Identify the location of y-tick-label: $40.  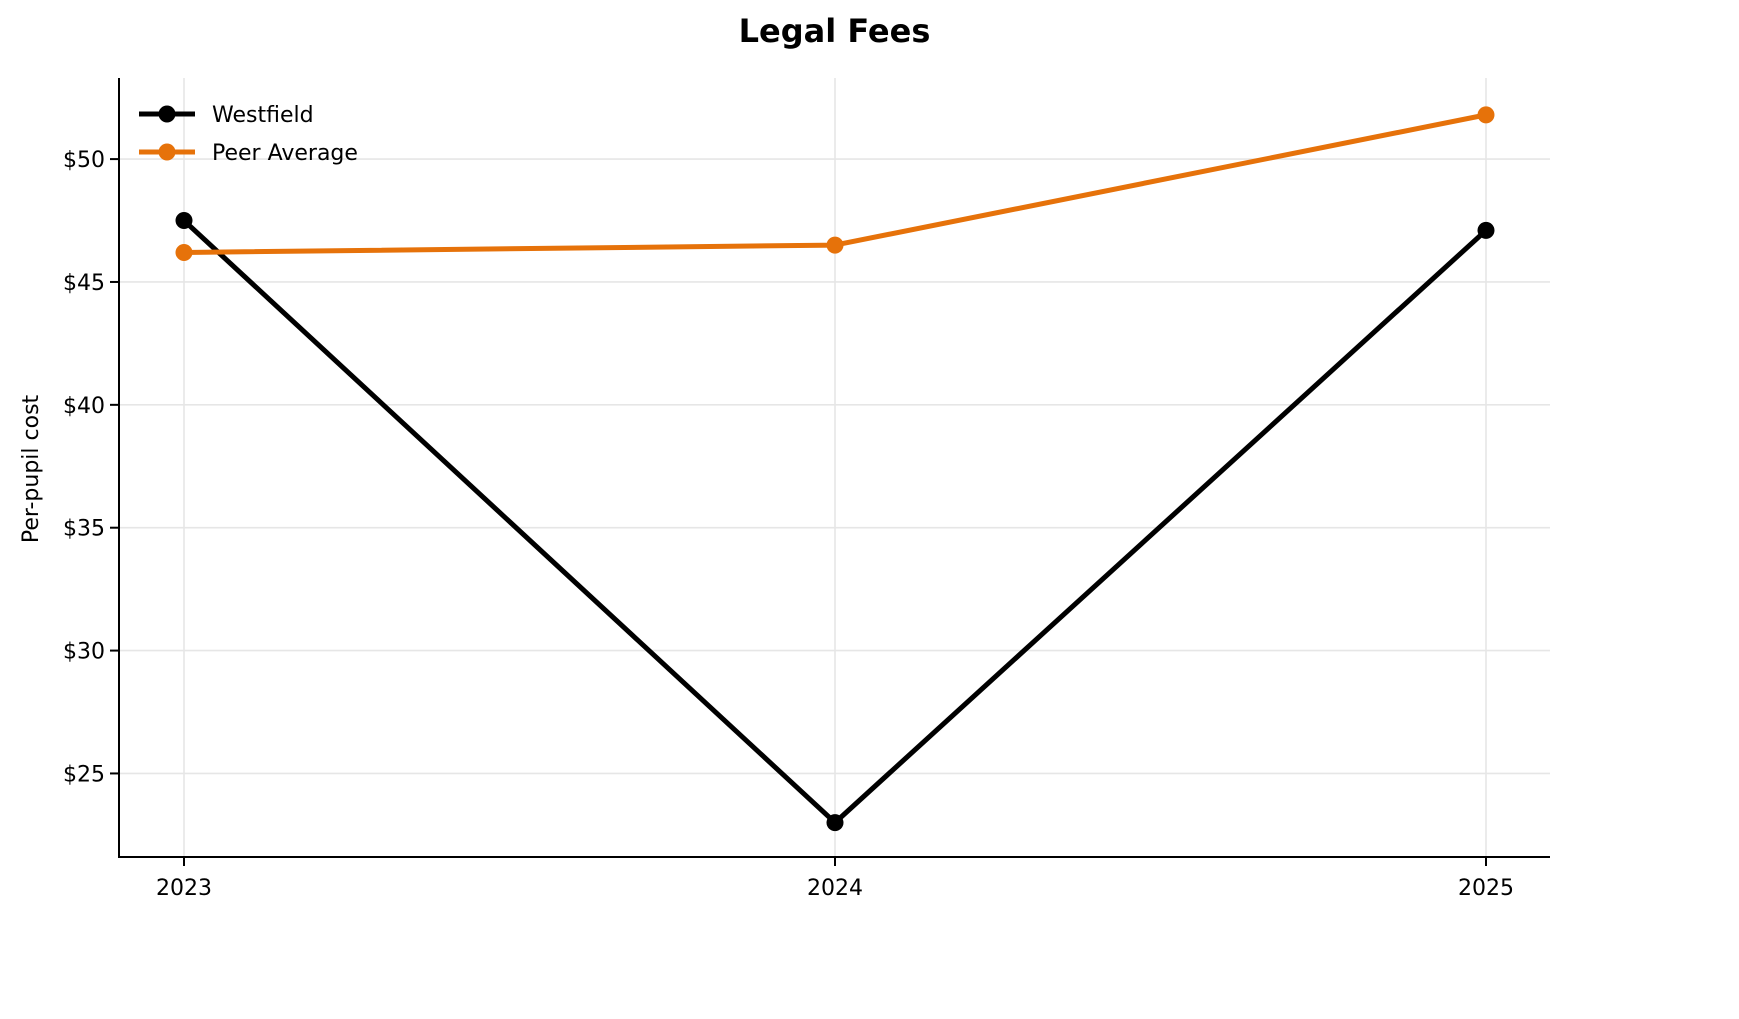
(84, 406).